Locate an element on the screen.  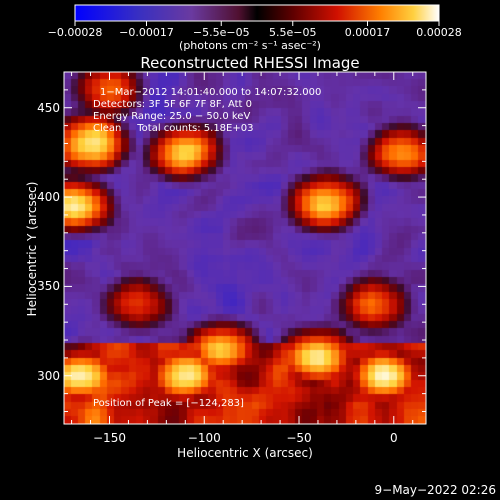
date-stamp: 9−May−2022 02:26 is located at coordinates (435, 490).